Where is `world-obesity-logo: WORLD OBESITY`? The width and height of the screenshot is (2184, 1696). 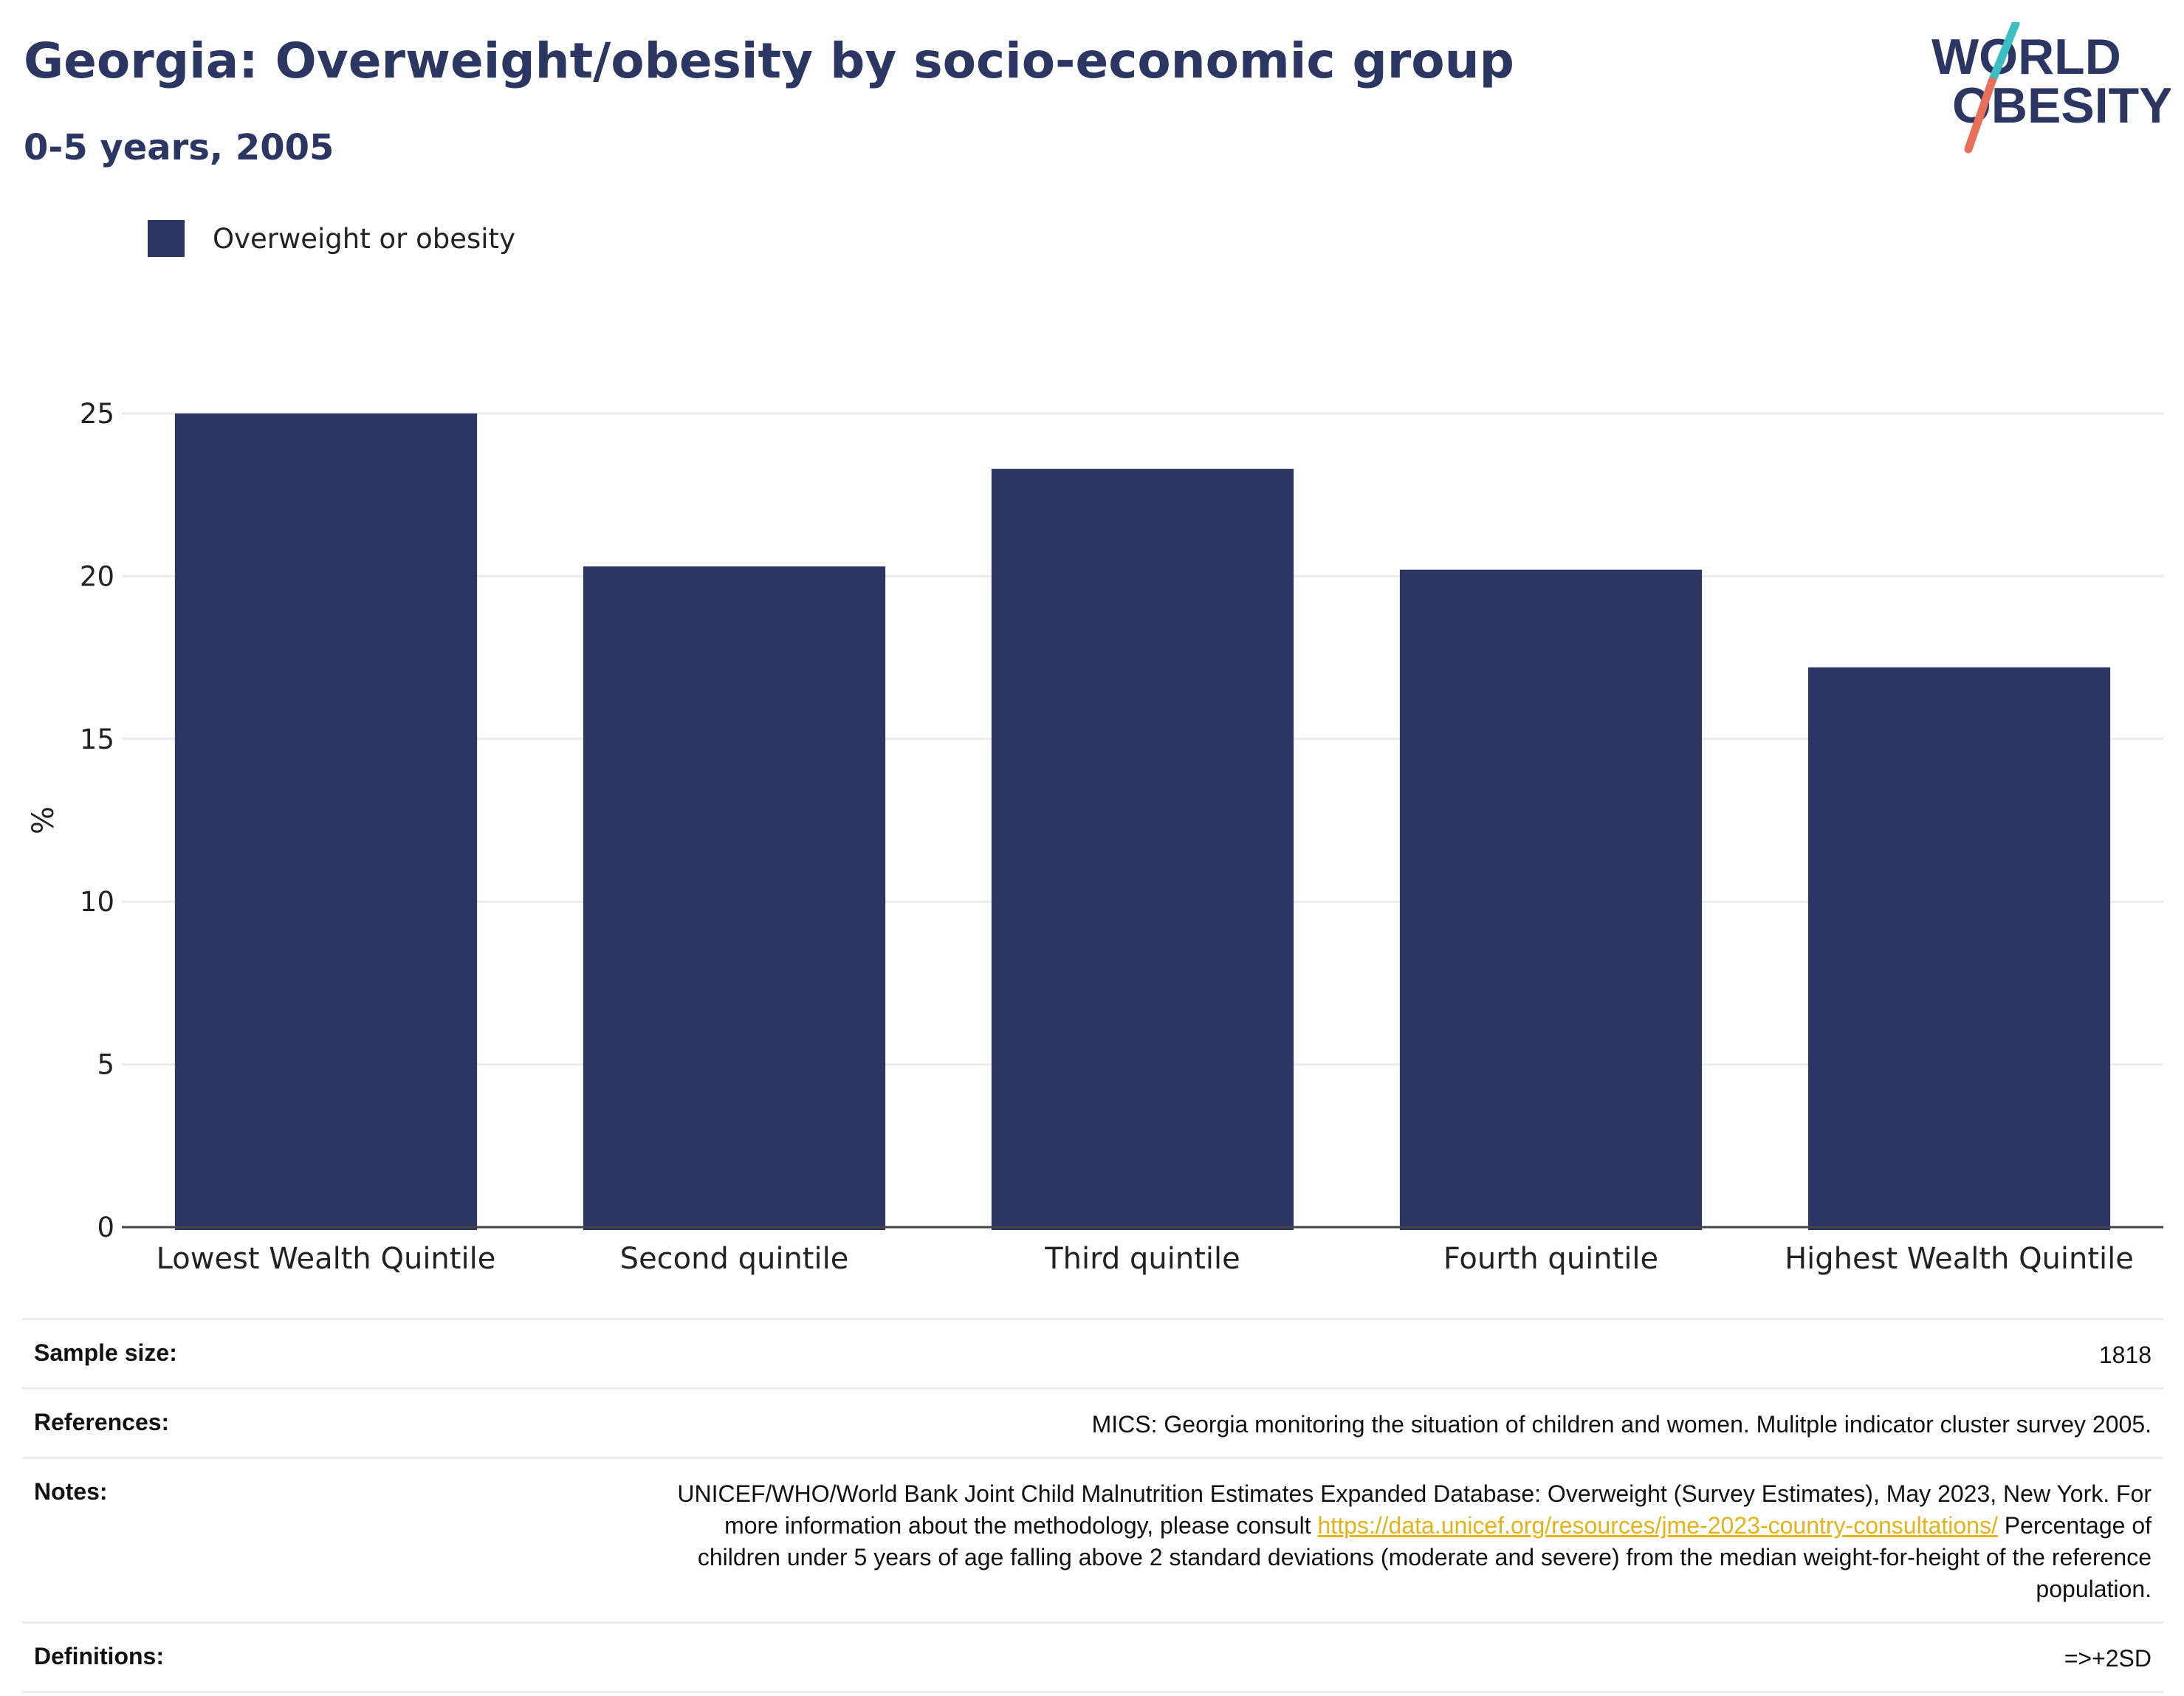 world-obesity-logo: WORLD OBESITY is located at coordinates (2051, 88).